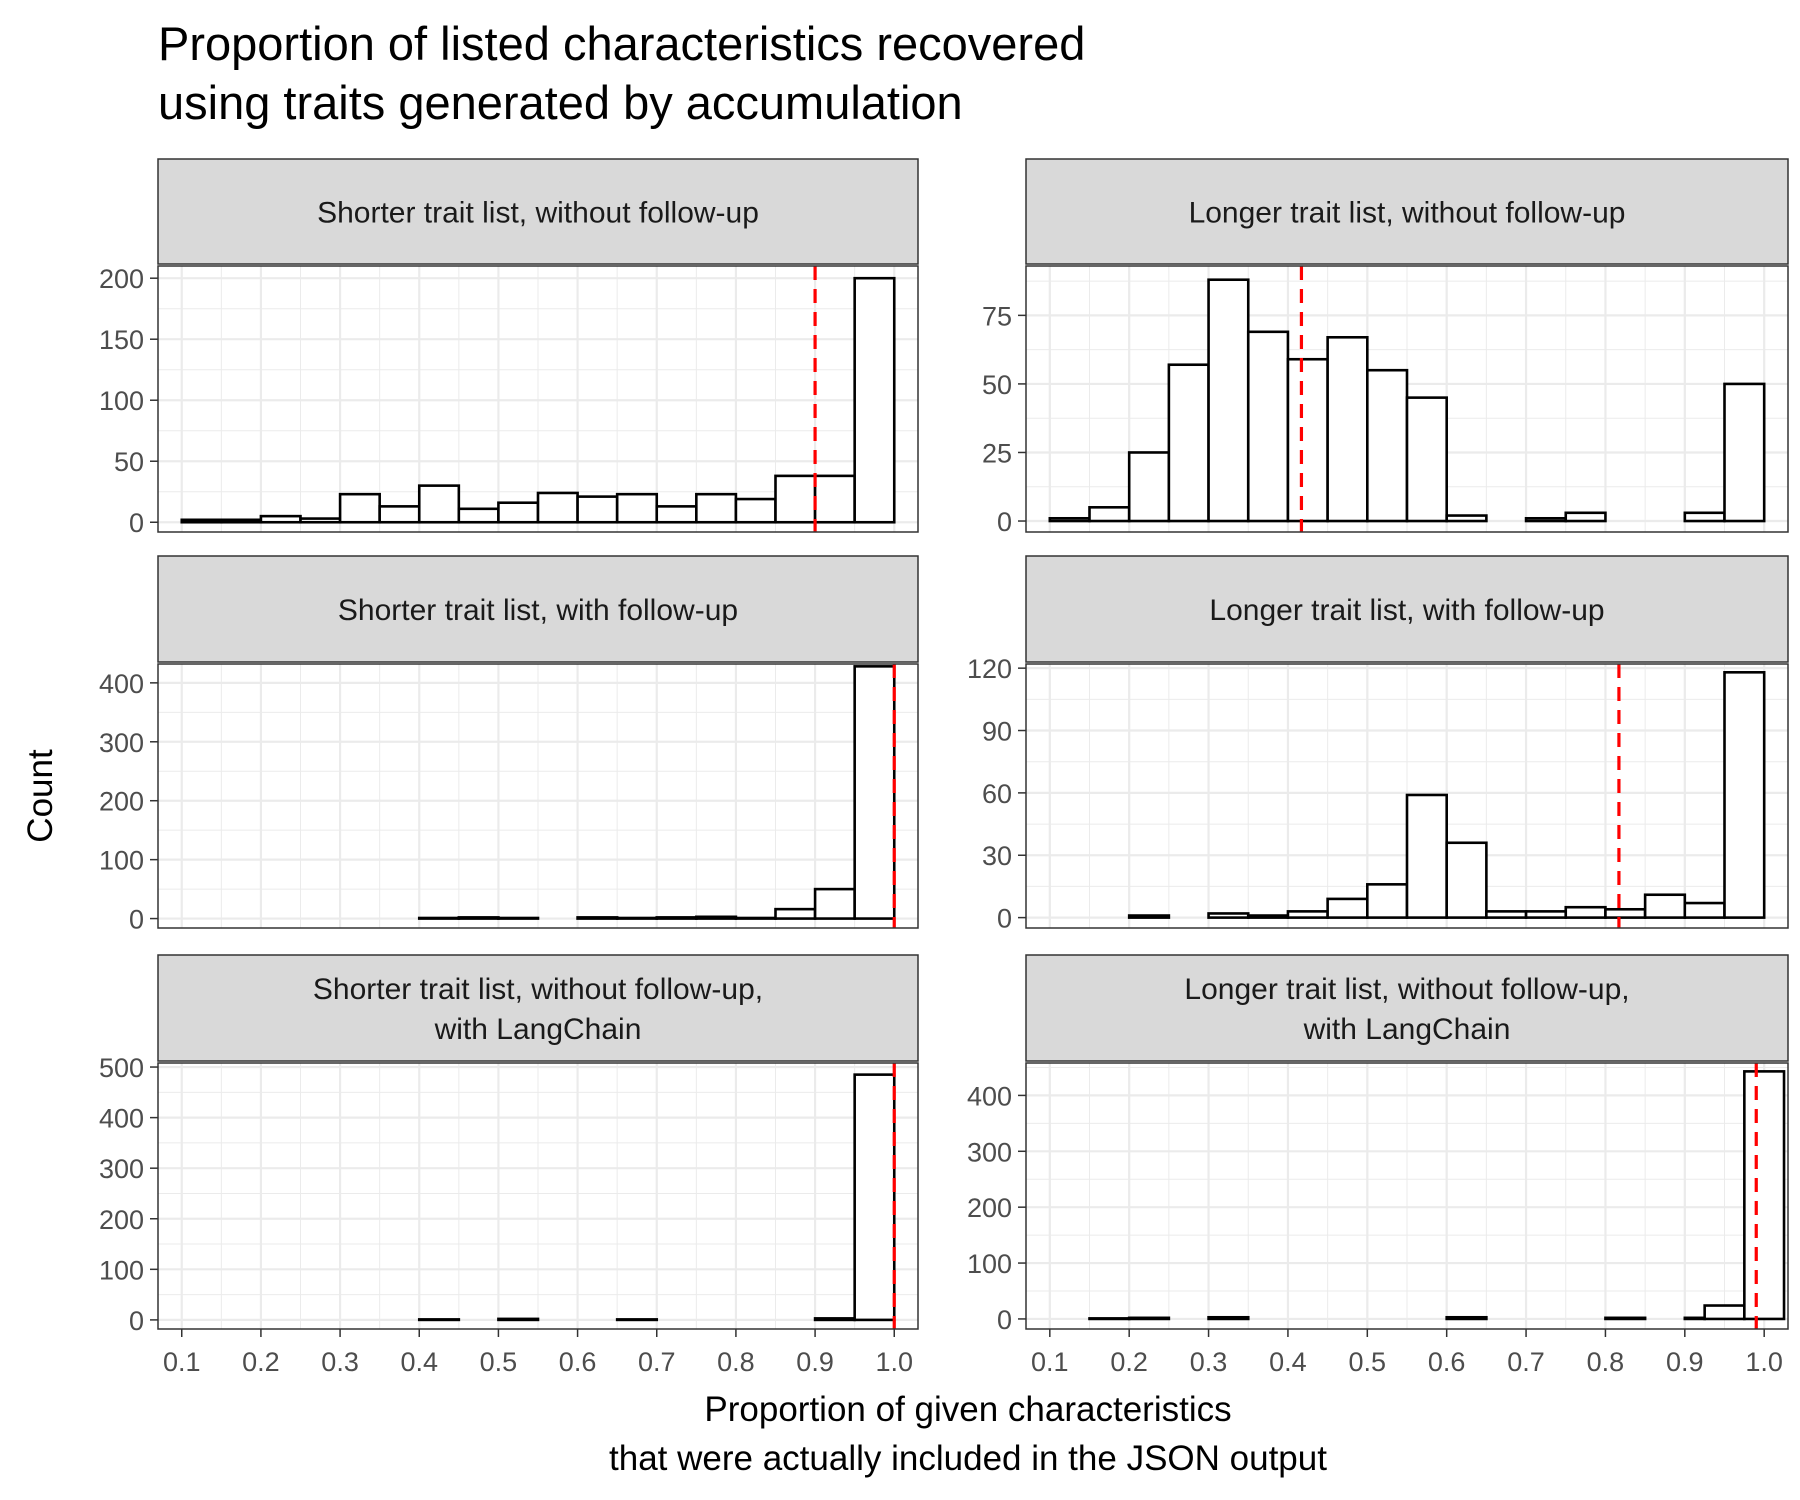 The height and width of the screenshot is (1500, 1800). What do you see at coordinates (997, 316) in the screenshot?
I see `y-tick-label: 75` at bounding box center [997, 316].